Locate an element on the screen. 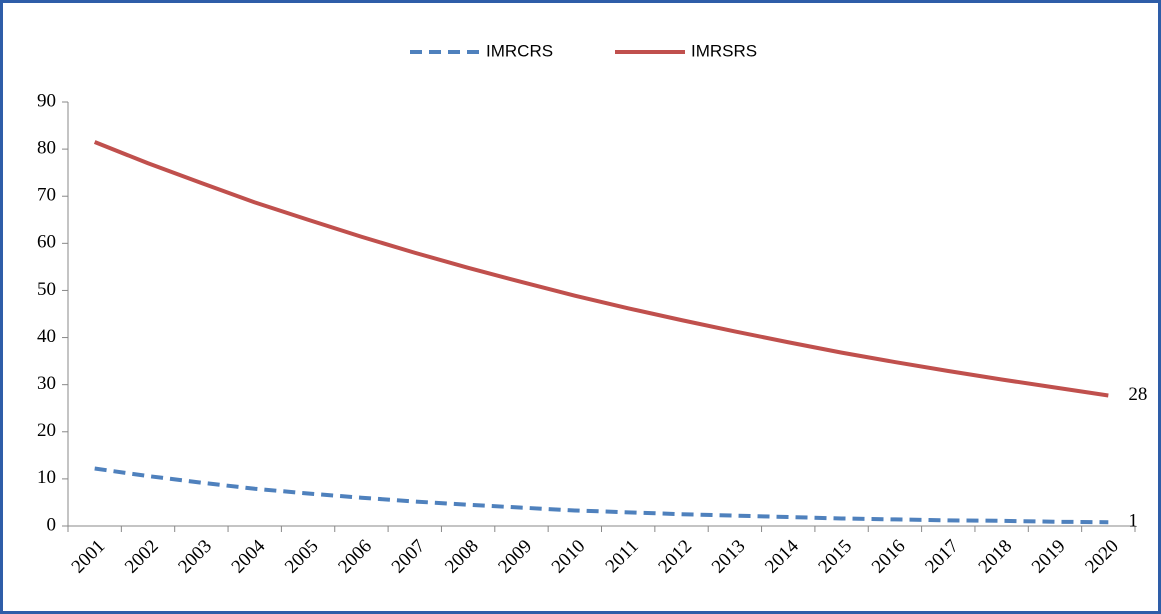 This screenshot has width=1161, height=614. y-tick-label: 20 is located at coordinates (46, 430).